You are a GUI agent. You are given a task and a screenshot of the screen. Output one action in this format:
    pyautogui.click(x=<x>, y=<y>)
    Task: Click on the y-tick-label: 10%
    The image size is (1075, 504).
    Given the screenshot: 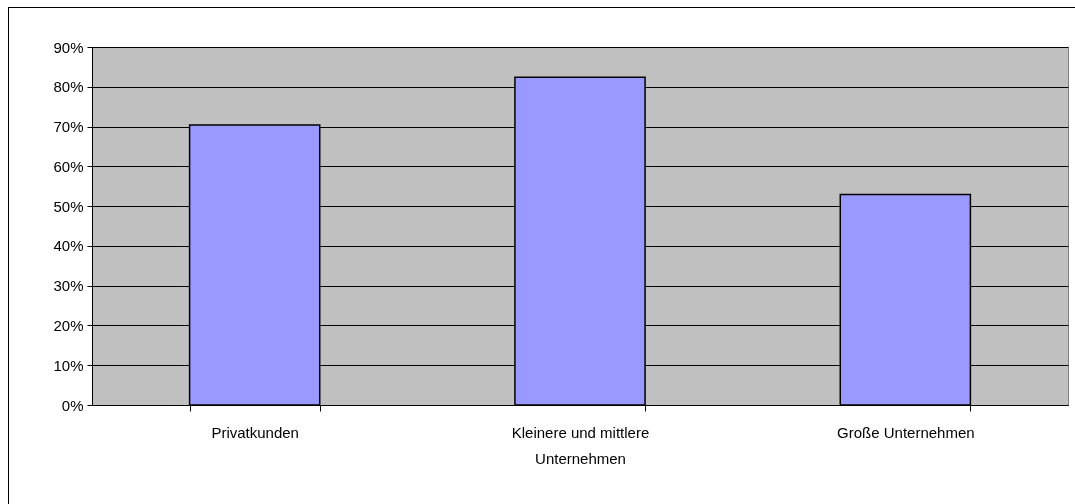 What is the action you would take?
    pyautogui.click(x=68, y=365)
    